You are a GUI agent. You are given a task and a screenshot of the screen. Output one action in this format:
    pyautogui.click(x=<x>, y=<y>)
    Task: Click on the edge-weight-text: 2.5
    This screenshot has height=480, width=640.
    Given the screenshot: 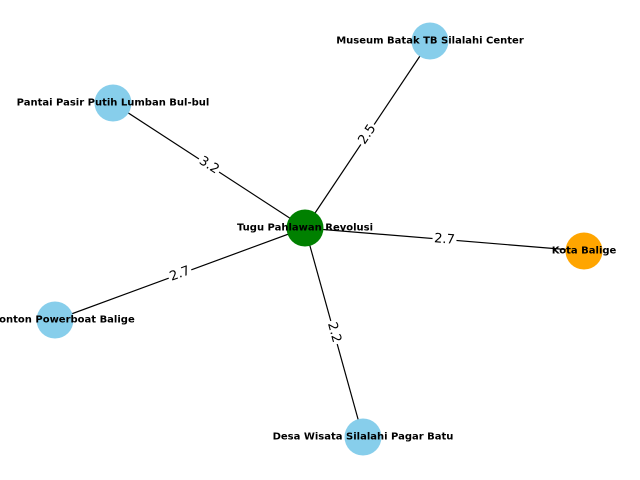 What is the action you would take?
    pyautogui.click(x=368, y=135)
    